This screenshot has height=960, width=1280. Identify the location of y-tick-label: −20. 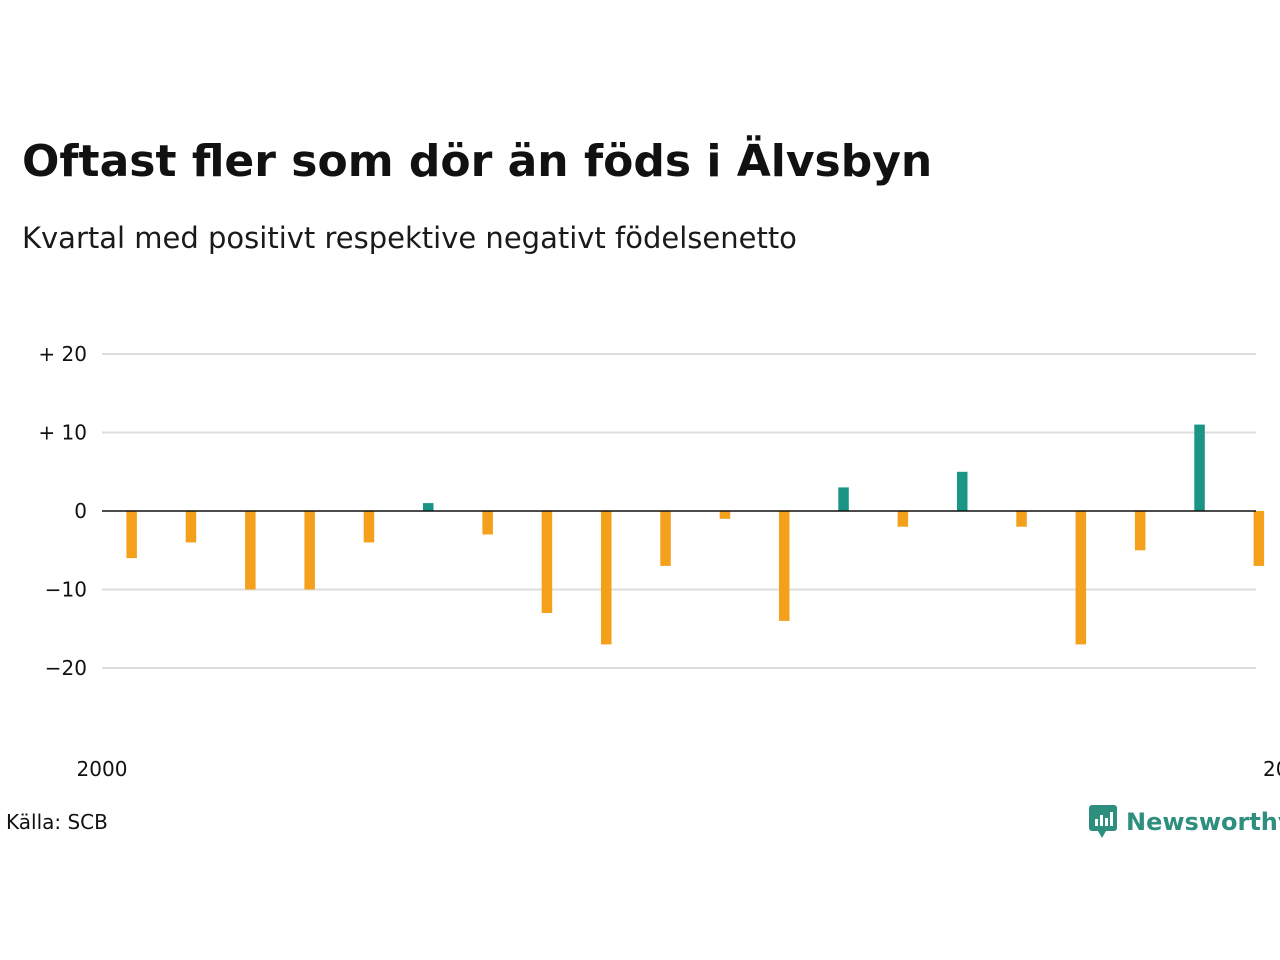
(66, 668).